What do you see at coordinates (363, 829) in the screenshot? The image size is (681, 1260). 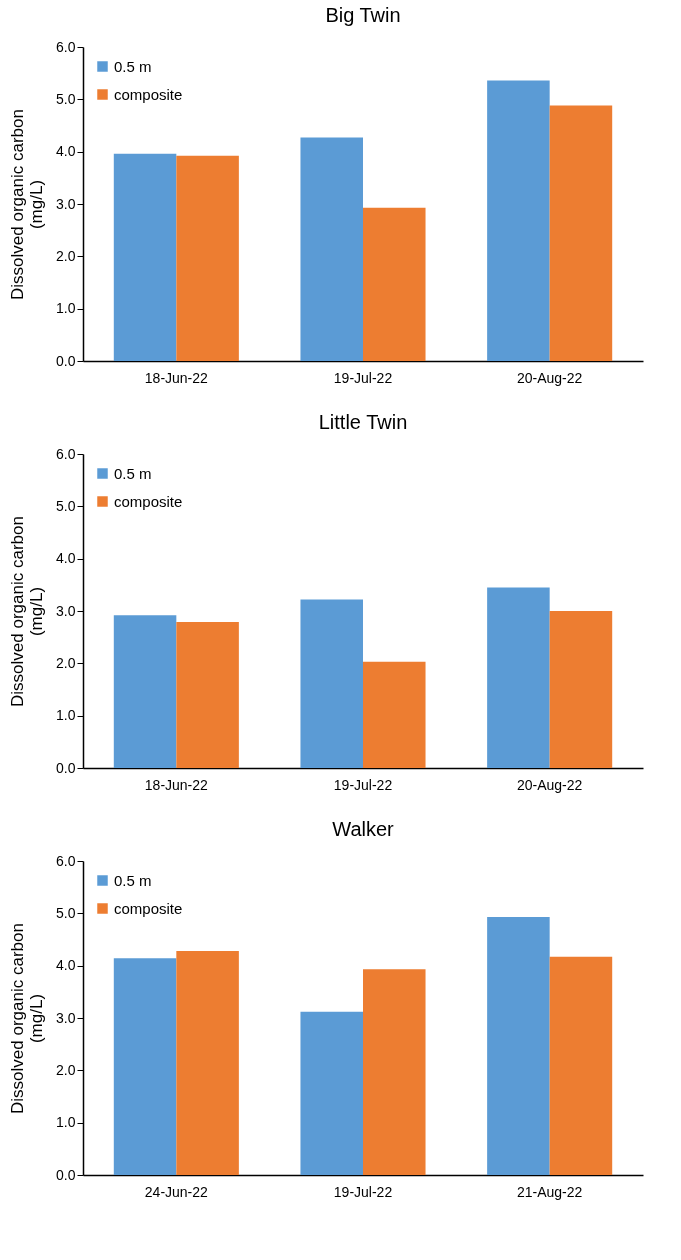 I see `chart-title: Walker` at bounding box center [363, 829].